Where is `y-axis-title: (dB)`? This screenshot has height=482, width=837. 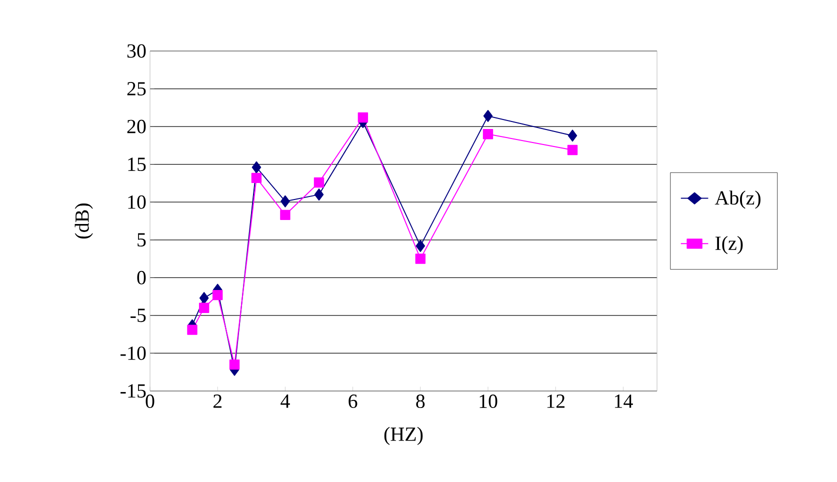 y-axis-title: (dB) is located at coordinates (83, 221).